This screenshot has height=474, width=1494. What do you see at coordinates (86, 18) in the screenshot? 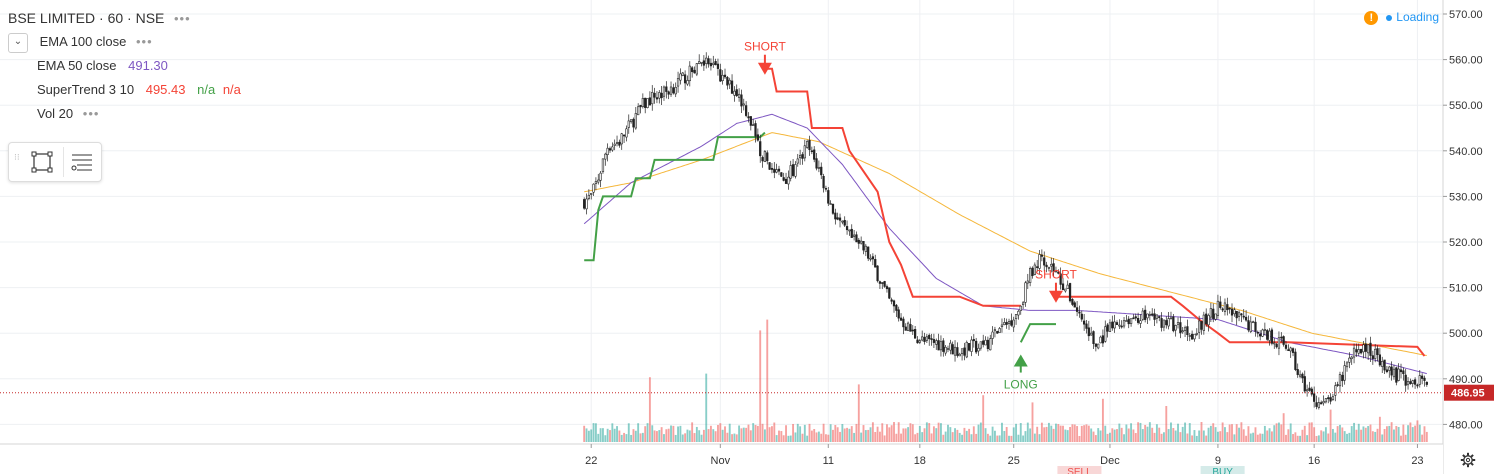
I see `symbol-title: BSE LIMITED · 60 · NSE` at bounding box center [86, 18].